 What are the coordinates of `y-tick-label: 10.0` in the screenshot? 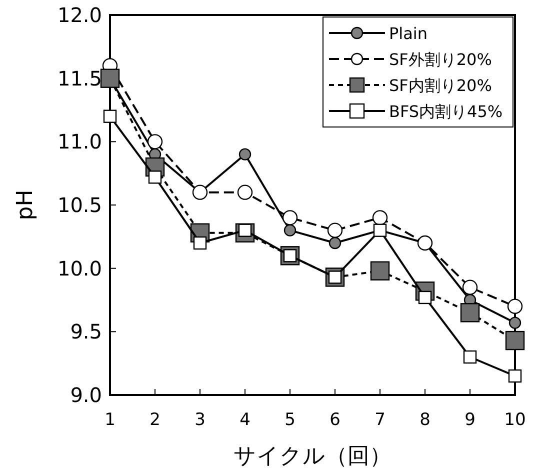 It's located at (79, 268).